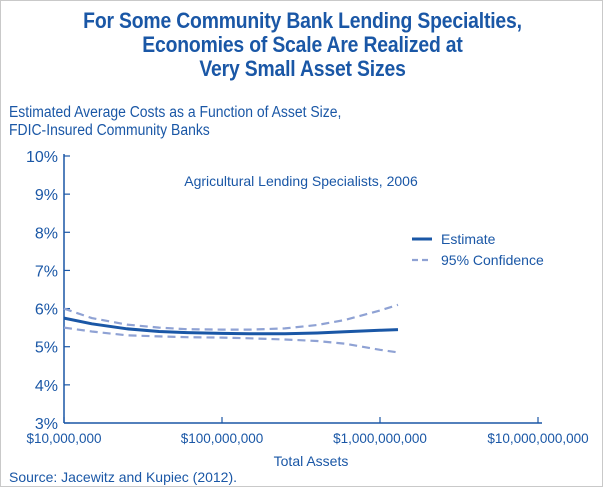 This screenshot has width=603, height=488. Describe the element at coordinates (537, 438) in the screenshot. I see `x-tick-label: $10,000,000,000` at that location.